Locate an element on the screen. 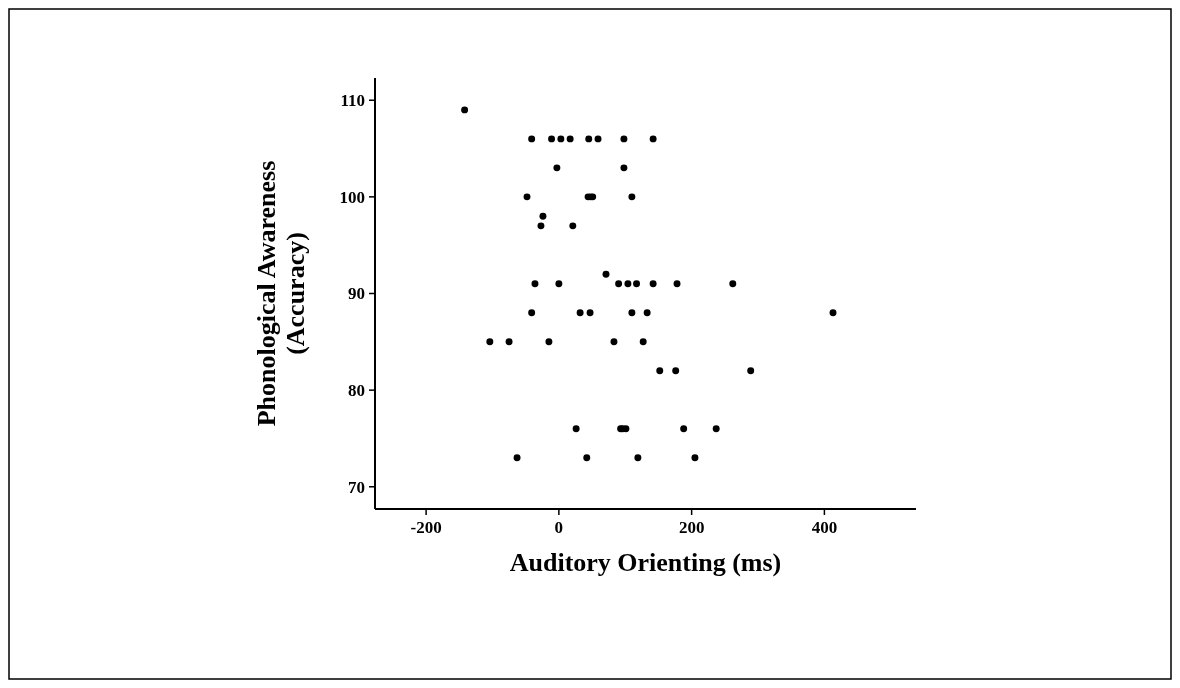 The height and width of the screenshot is (688, 1180). y-tick-label: 90 is located at coordinates (356, 294).